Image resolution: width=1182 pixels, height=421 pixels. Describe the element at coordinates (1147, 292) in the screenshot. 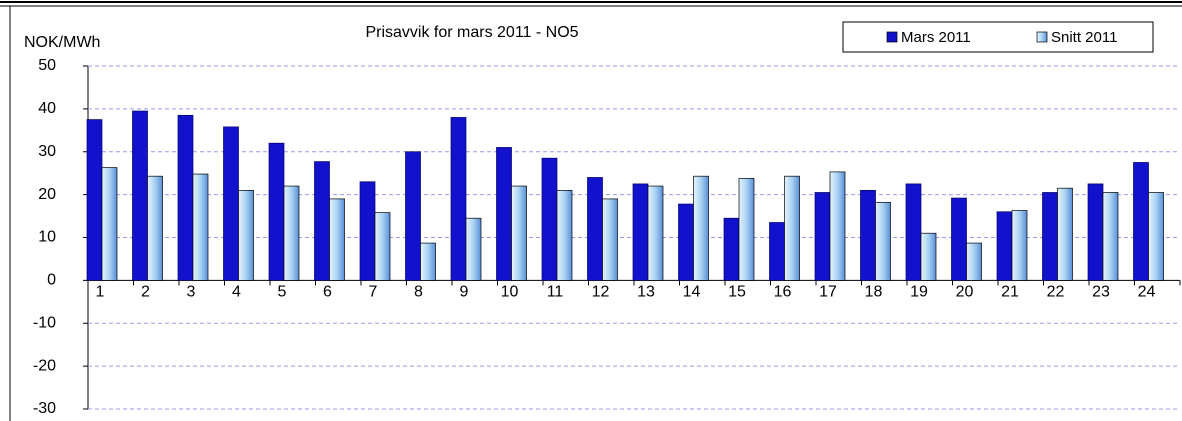

I see `x-tick-label: 24` at that location.